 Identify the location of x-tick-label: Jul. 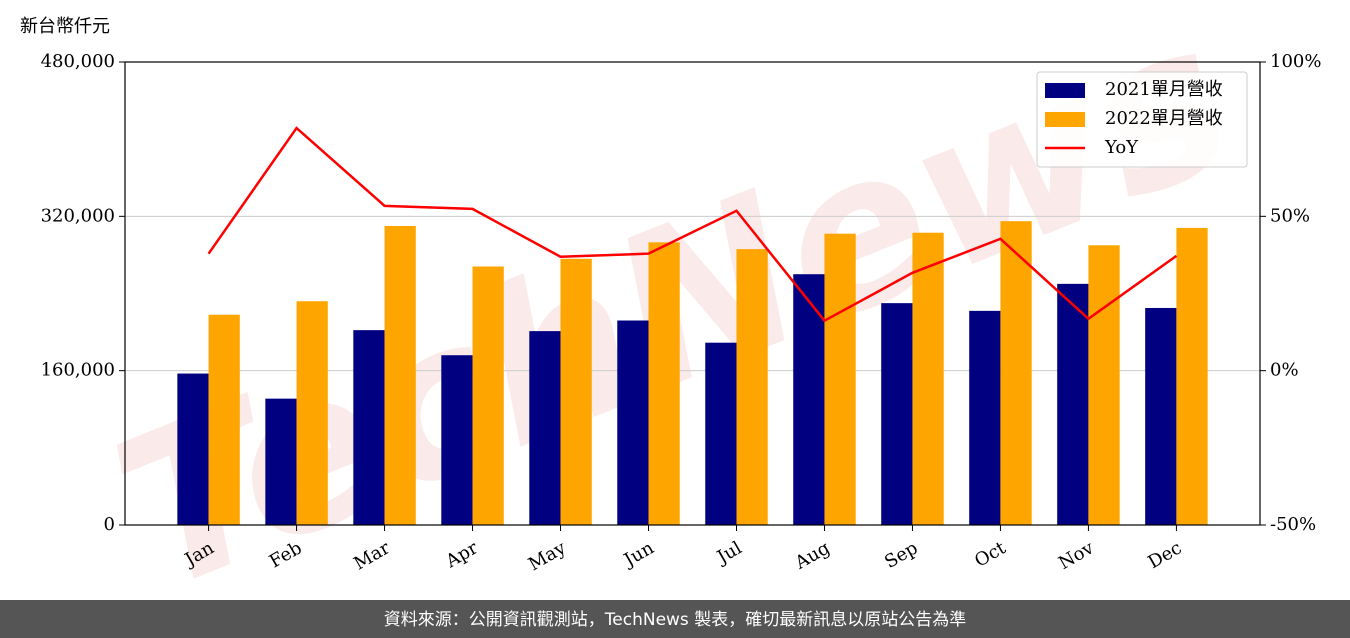
(729, 553).